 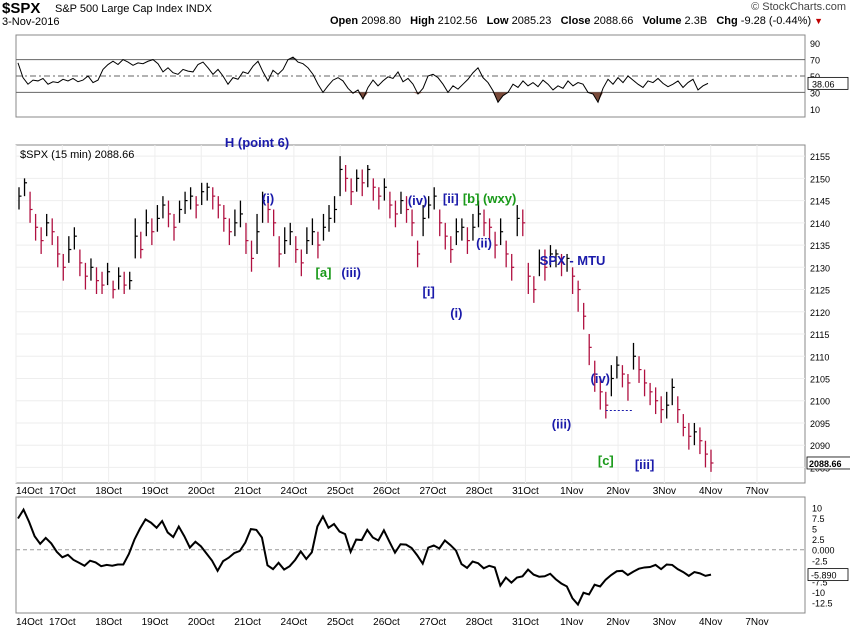 What do you see at coordinates (696, 21) in the screenshot?
I see `volume-value: 2.3B` at bounding box center [696, 21].